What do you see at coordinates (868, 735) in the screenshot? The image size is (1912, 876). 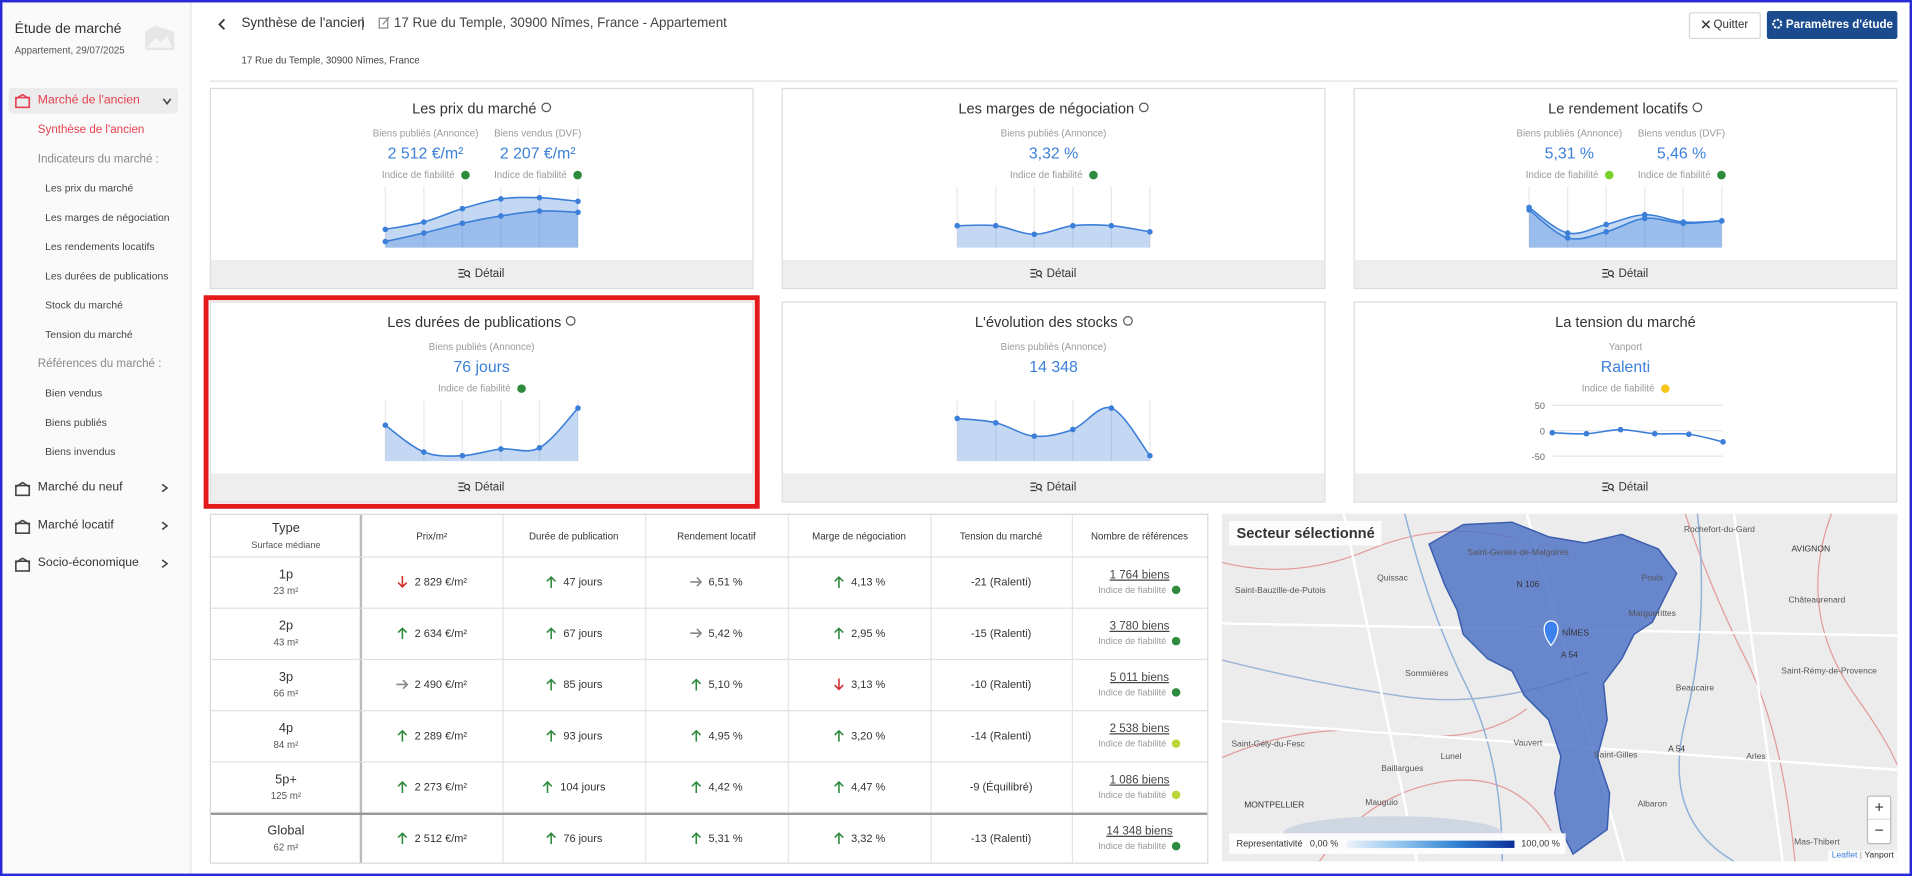 I see `cell-value: 3,20 %` at bounding box center [868, 735].